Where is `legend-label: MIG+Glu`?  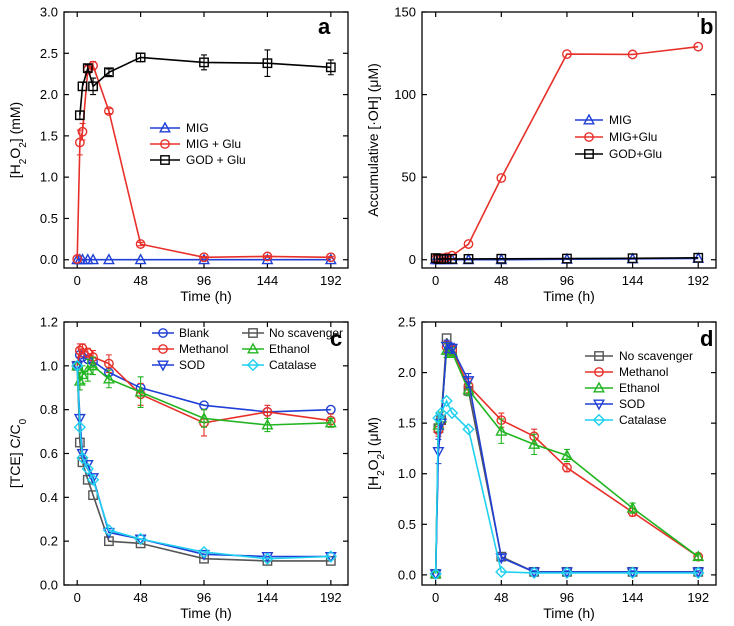
legend-label: MIG+Glu is located at coordinates (633, 137).